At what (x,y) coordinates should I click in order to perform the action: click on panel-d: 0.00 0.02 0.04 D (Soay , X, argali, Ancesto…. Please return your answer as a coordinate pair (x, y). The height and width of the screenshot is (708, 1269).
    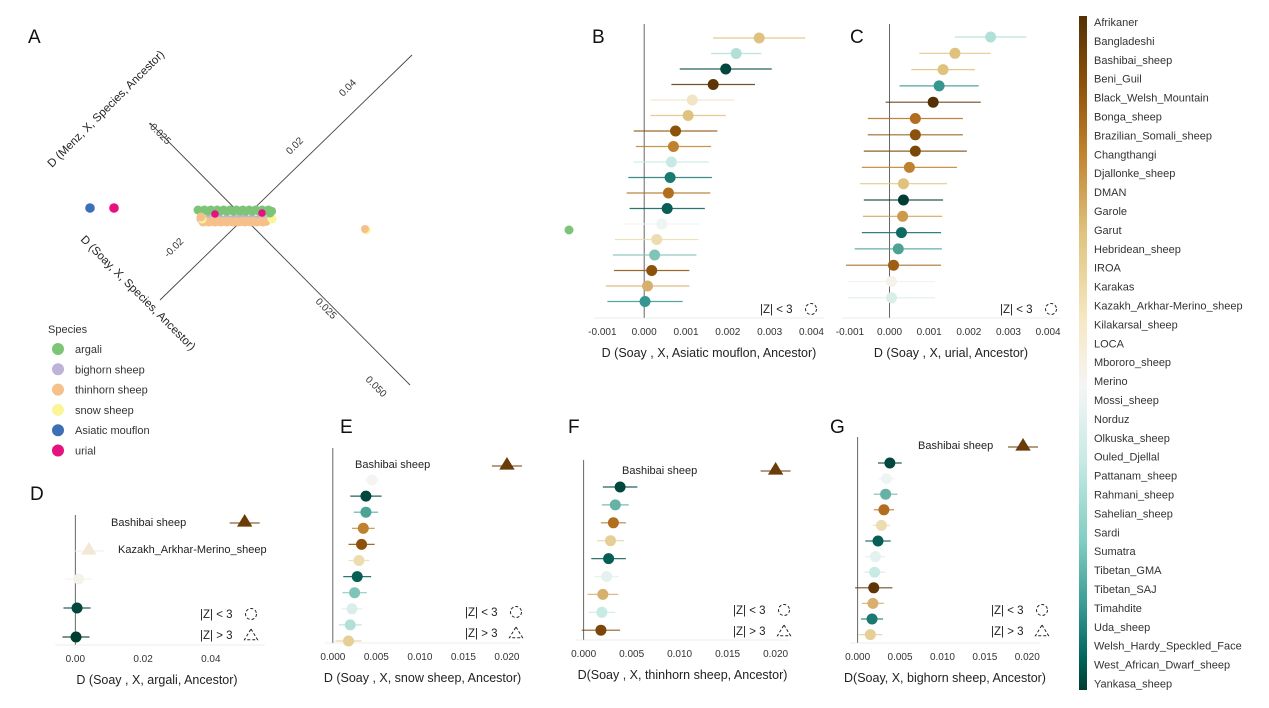
    Looking at the image, I should click on (161, 600).